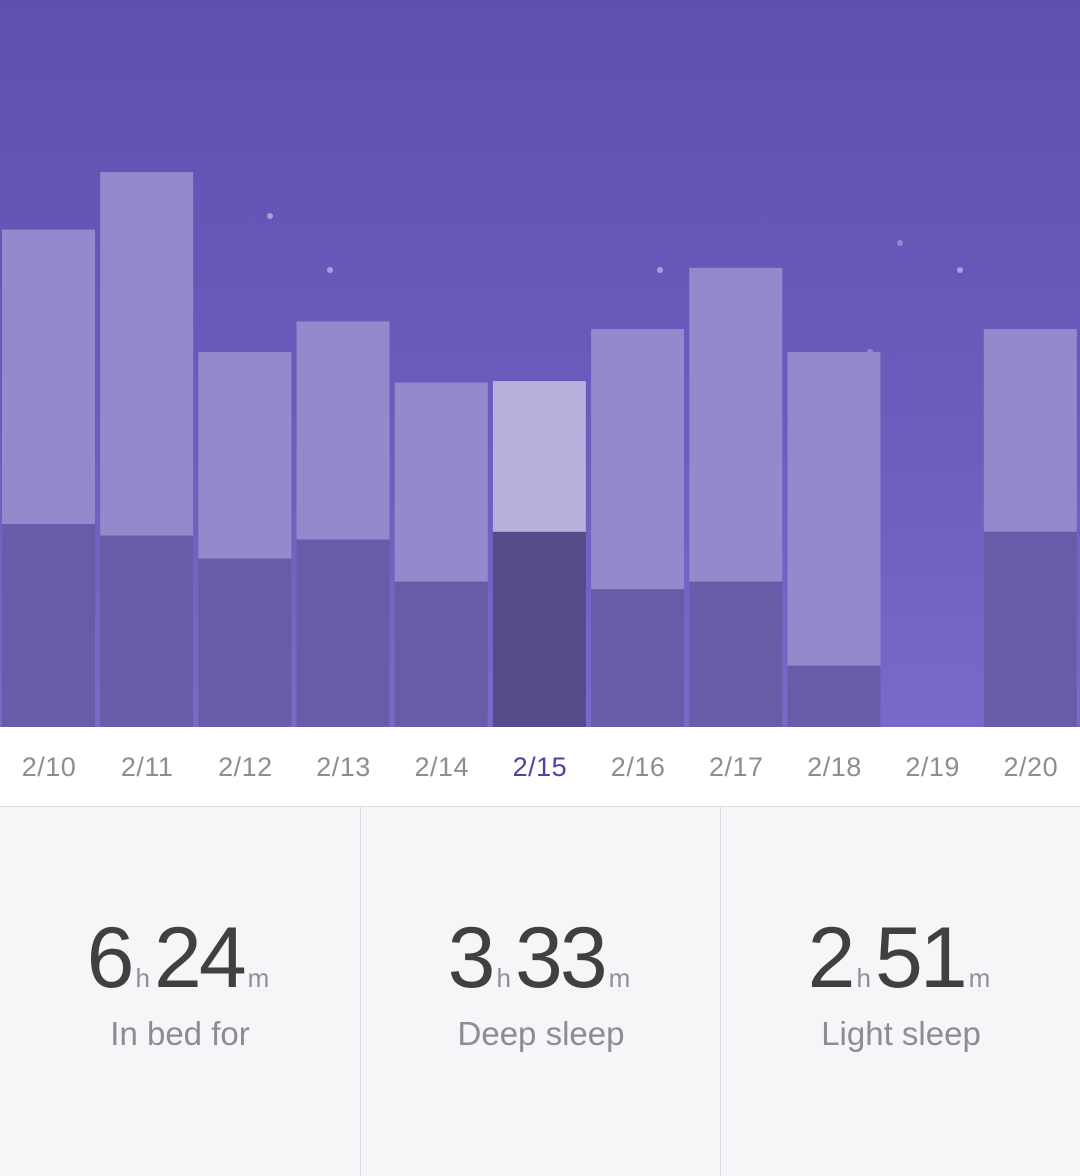 This screenshot has height=1176, width=1080. What do you see at coordinates (49, 766) in the screenshot?
I see `date-tab-2-10: 2/10` at bounding box center [49, 766].